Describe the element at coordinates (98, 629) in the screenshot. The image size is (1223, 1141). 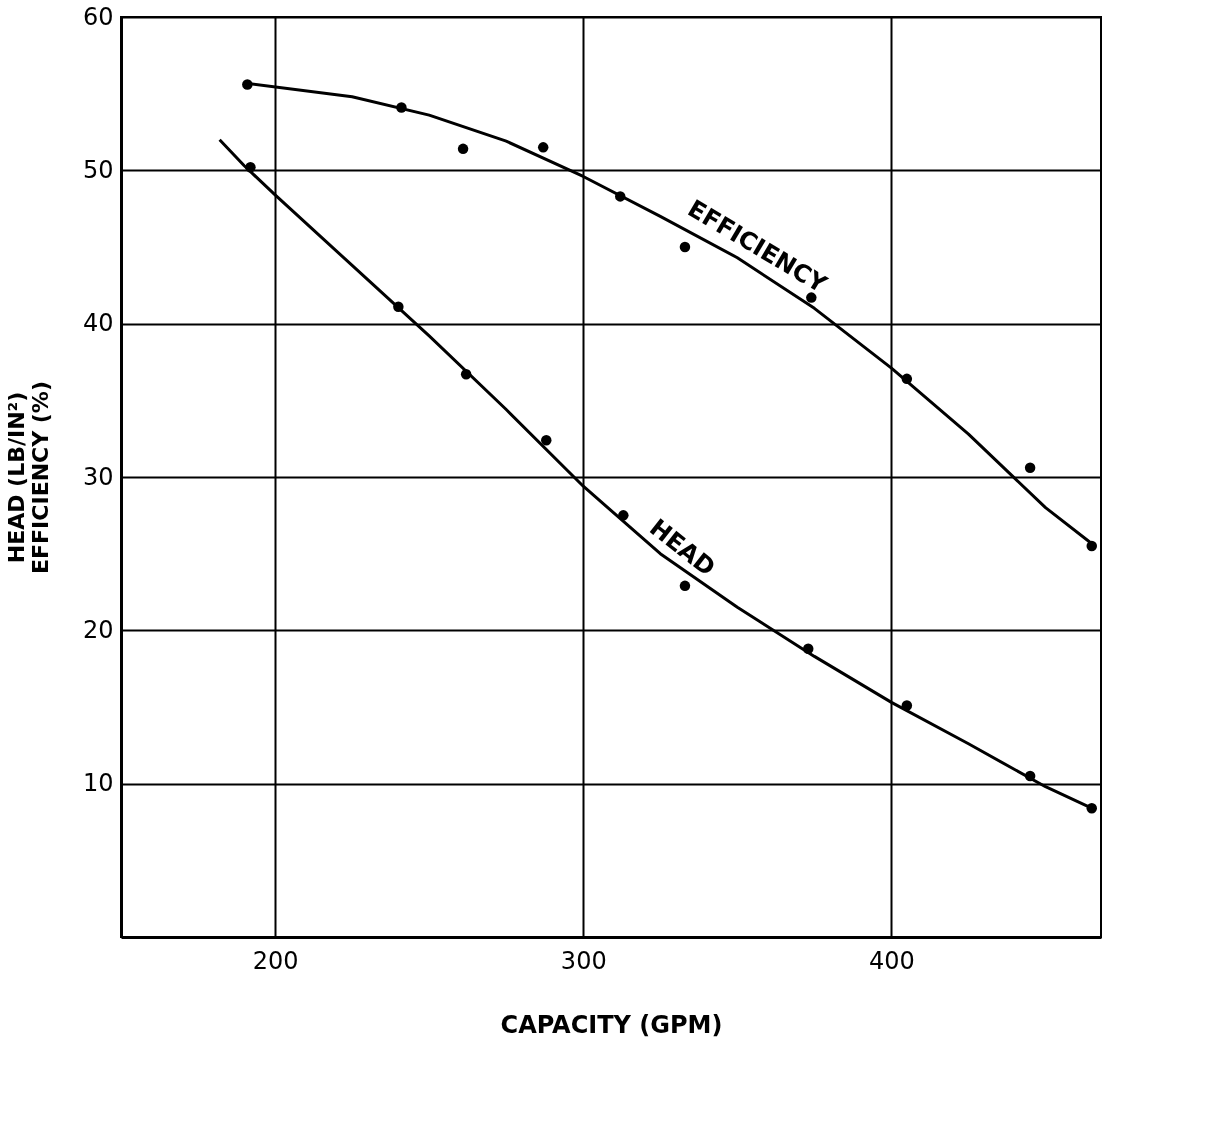
I see `y-tick-label: 20` at that location.